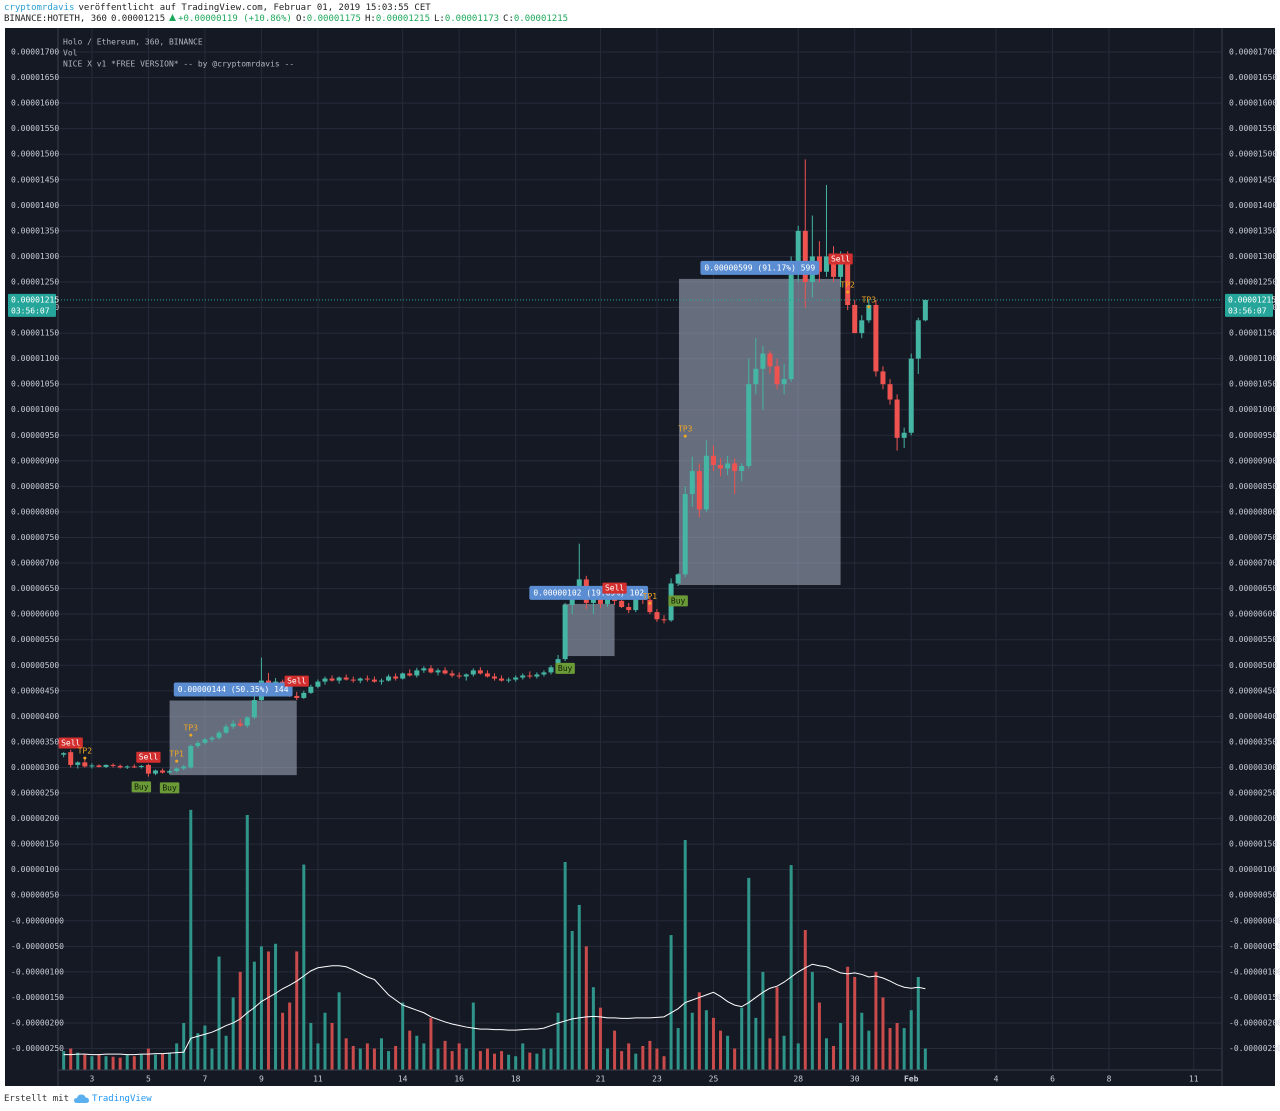 The height and width of the screenshot is (1111, 1280). I want to click on author-link: cryptomrdavis, so click(39, 8).